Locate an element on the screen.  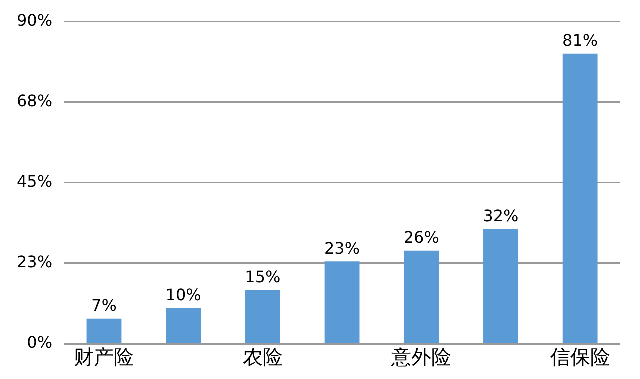
data-label: 23% is located at coordinates (342, 248).